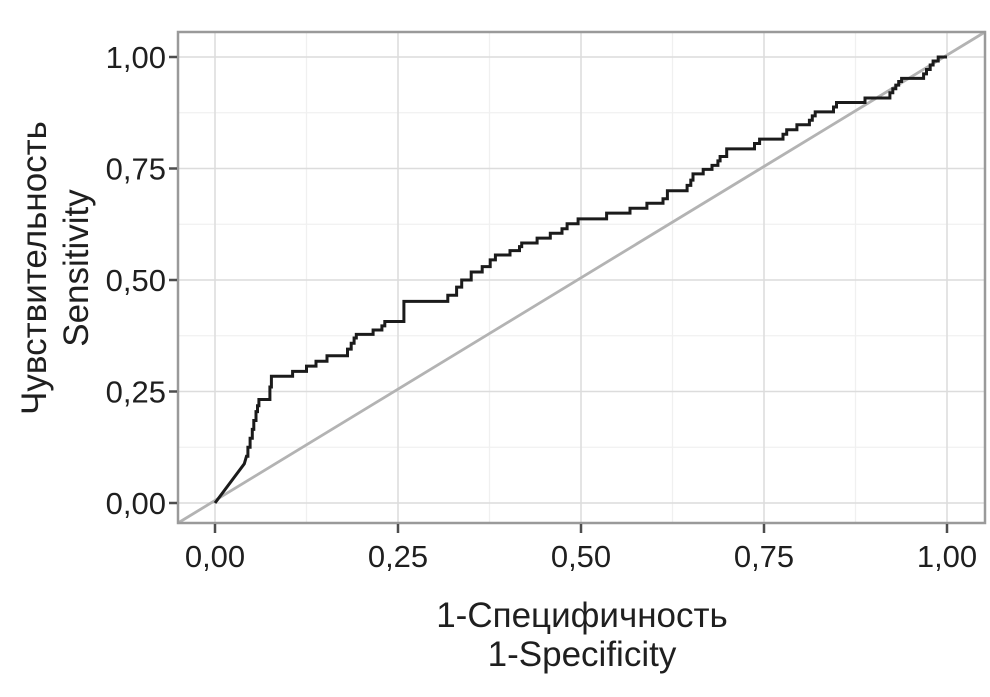  I want to click on y-tick-label: 0,75, so click(136, 169).